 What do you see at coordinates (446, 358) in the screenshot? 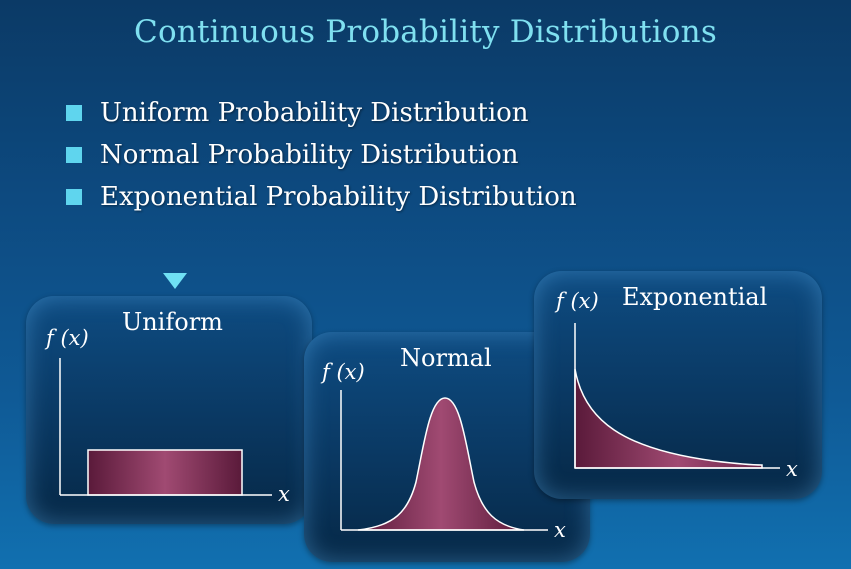
I see `panel-title: Normal` at bounding box center [446, 358].